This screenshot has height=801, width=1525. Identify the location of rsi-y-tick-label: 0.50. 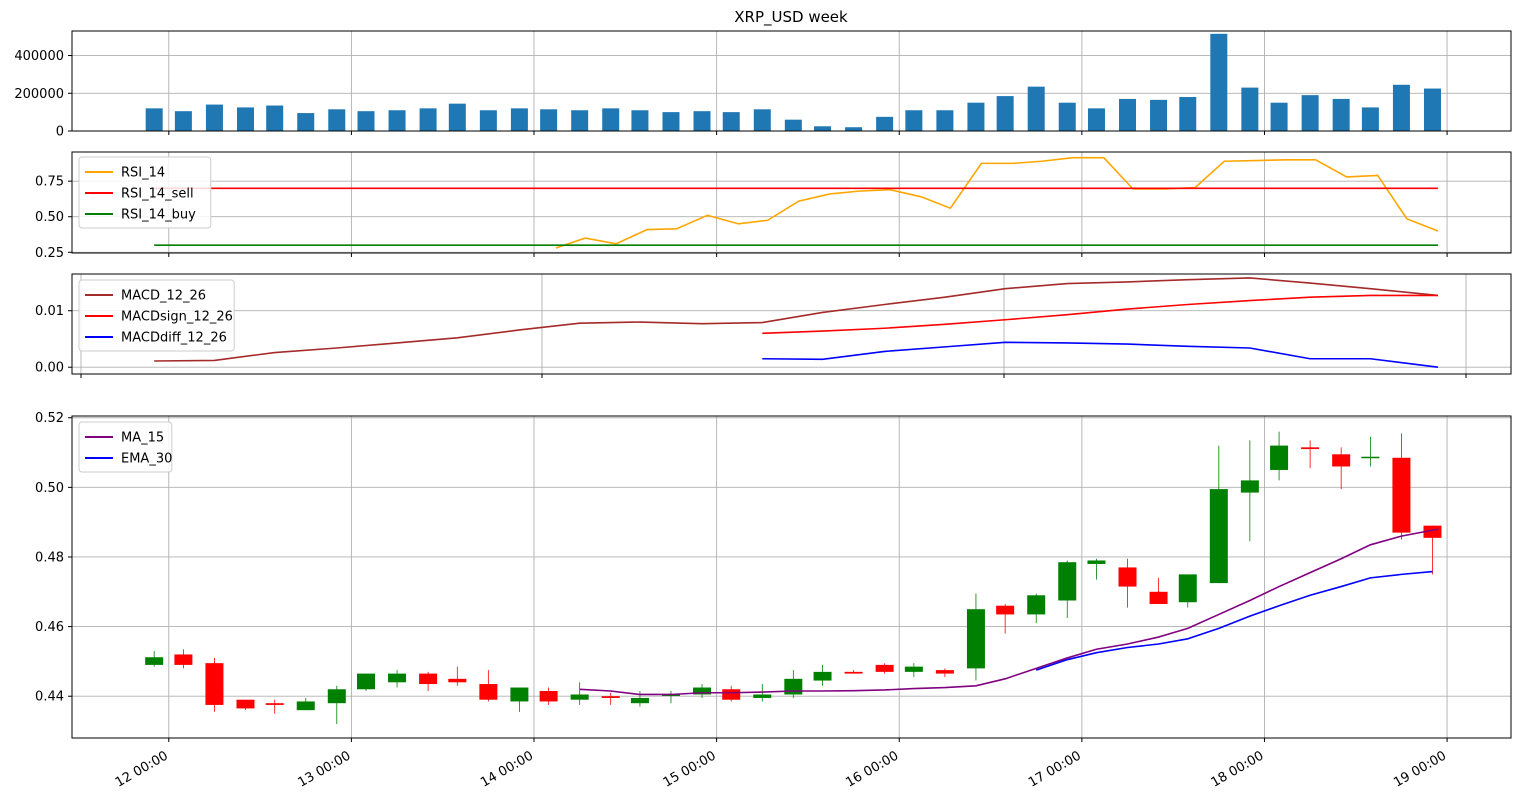
(49, 217).